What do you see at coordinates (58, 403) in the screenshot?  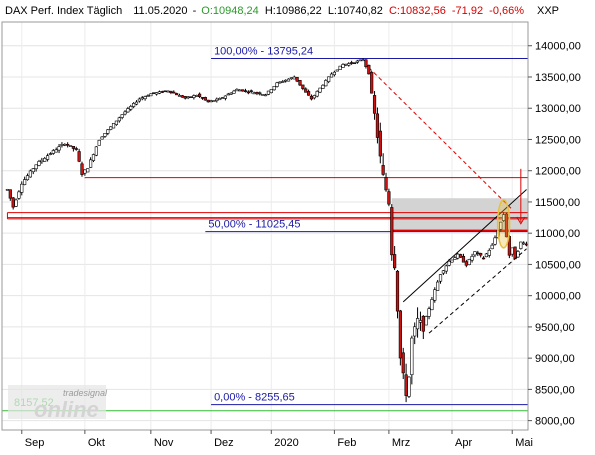 I see `watermark-logo: tradesignal online` at bounding box center [58, 403].